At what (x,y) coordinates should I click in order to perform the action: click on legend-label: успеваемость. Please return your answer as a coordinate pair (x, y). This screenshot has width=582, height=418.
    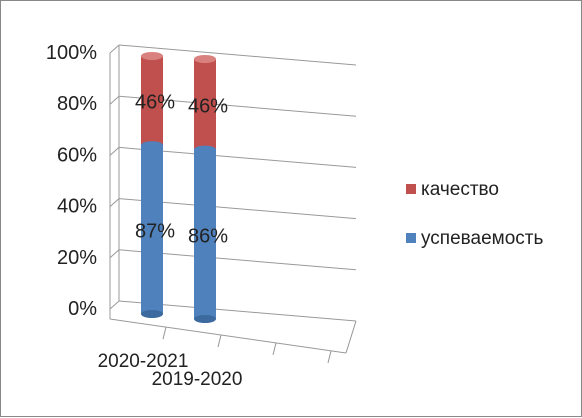
    Looking at the image, I should click on (482, 238).